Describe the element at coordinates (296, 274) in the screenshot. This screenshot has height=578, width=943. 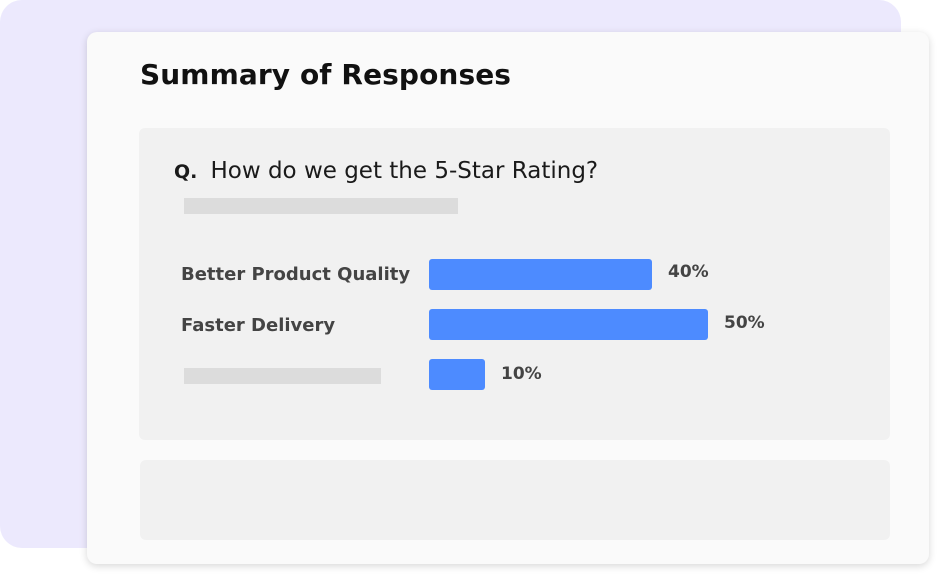
I see `option-label: Better Product Quality` at that location.